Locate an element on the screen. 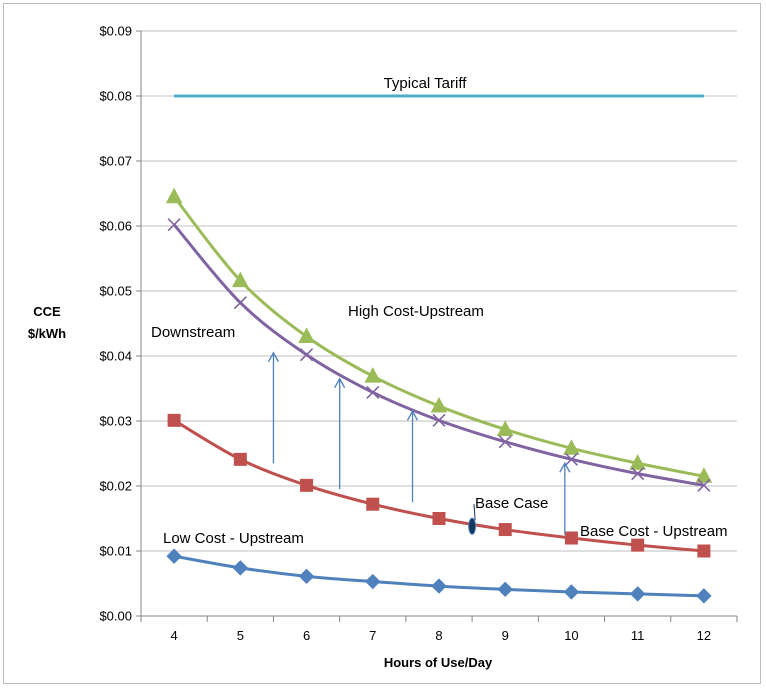 The image size is (766, 689). high-cost-upstream-label: High Cost-Upstream is located at coordinates (416, 311).